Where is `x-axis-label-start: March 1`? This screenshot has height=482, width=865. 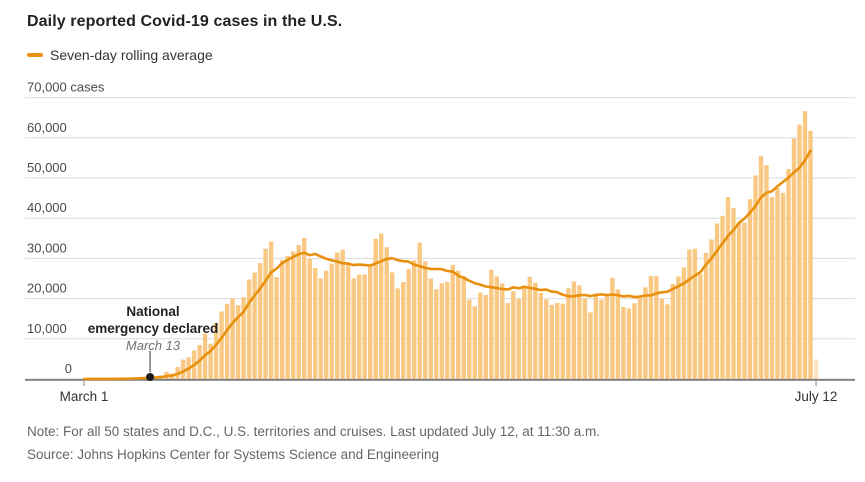
x-axis-label-start: March 1 is located at coordinates (84, 396).